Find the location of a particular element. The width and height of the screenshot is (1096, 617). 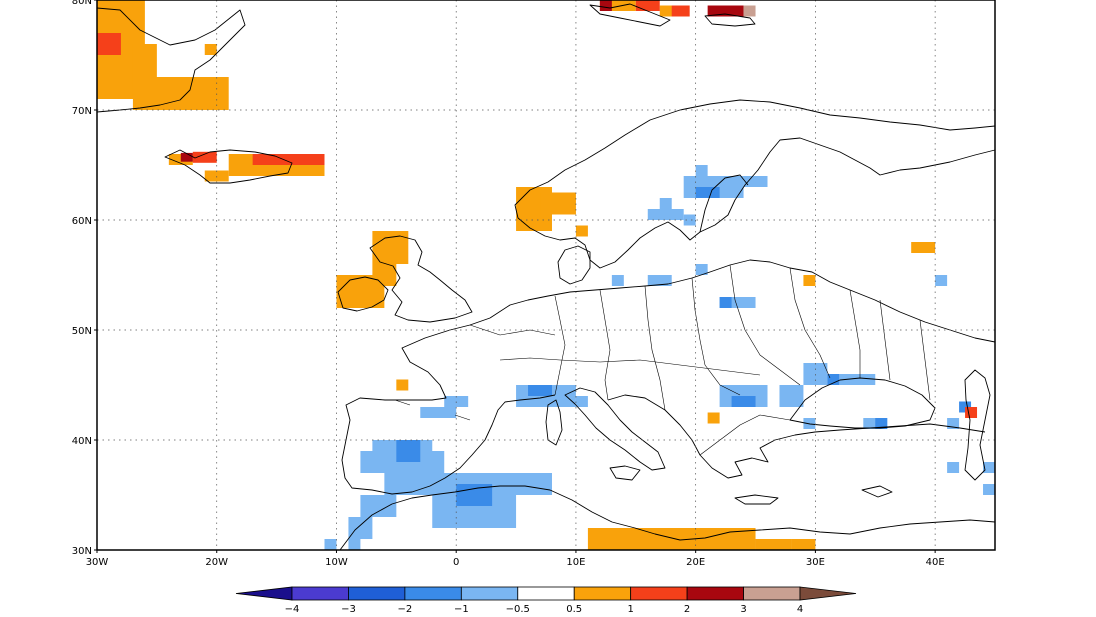

lon-label: 20W is located at coordinates (216, 562).